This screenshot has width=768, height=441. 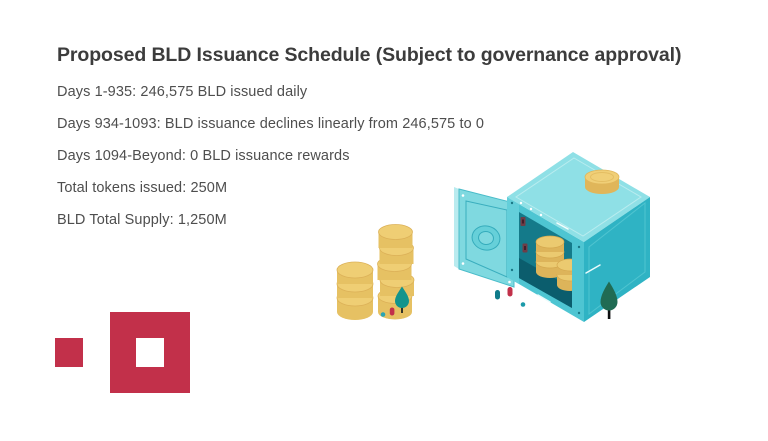 I want to click on confetti-dots-safe, so click(x=510, y=297).